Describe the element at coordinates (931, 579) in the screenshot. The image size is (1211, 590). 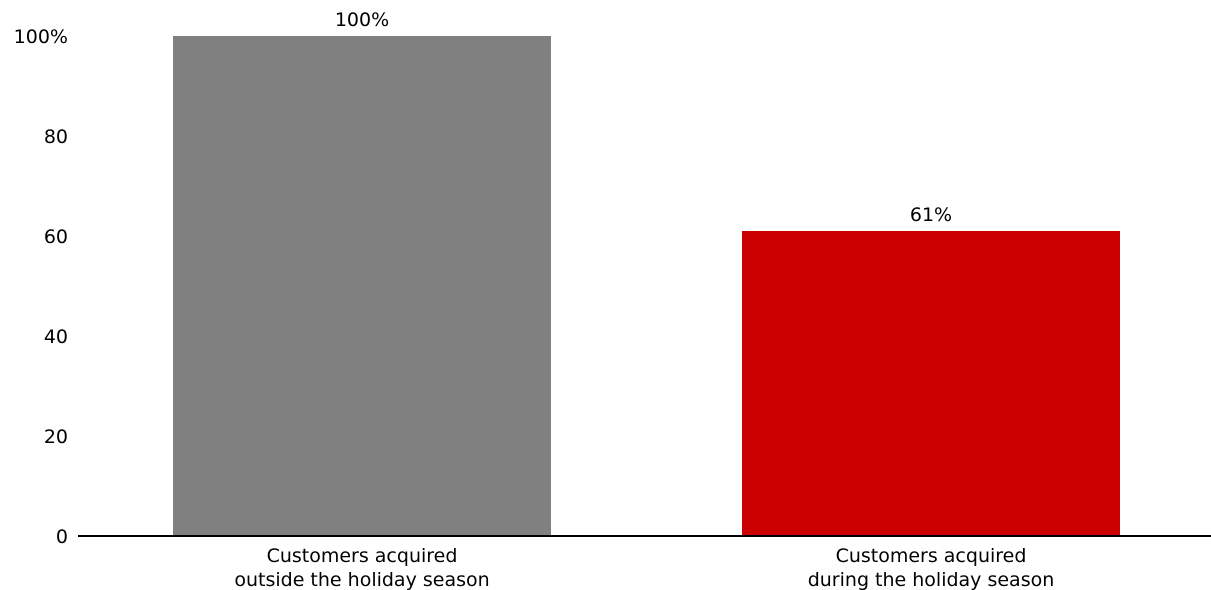
I see `category-label: during the holiday season` at that location.